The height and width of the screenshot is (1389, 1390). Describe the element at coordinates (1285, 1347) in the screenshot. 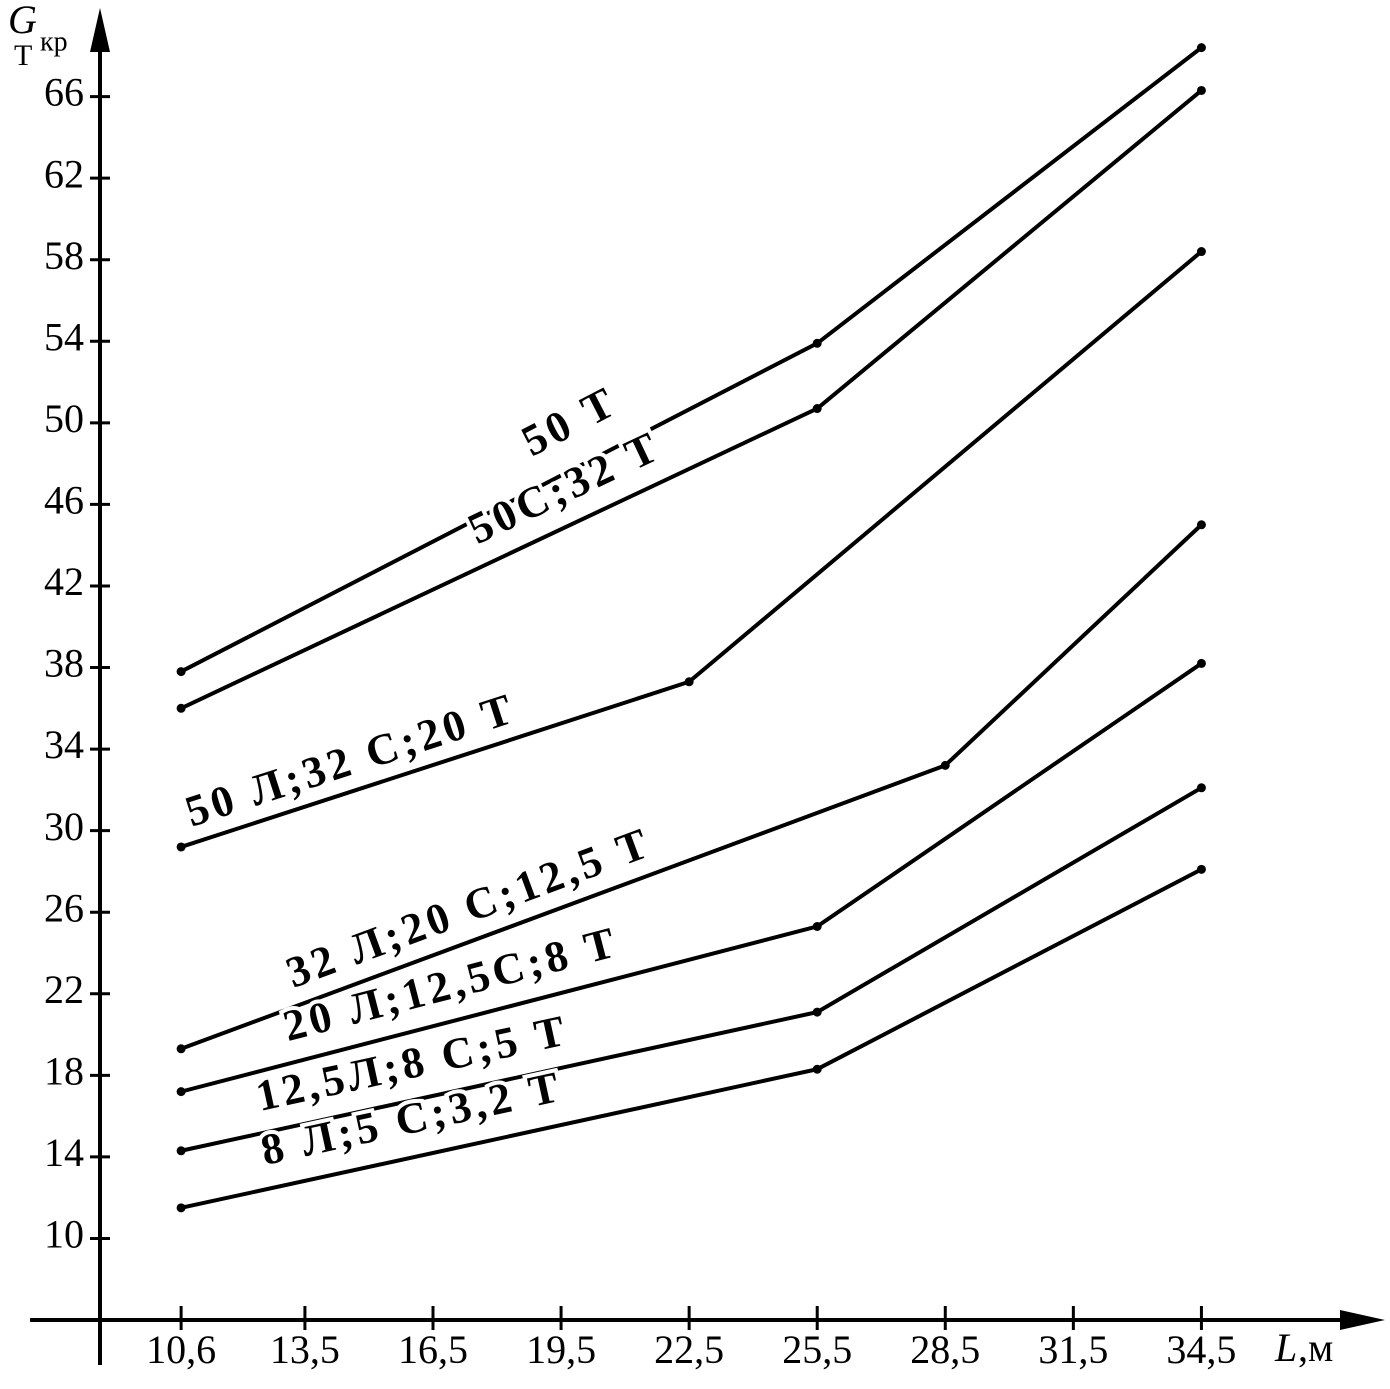

I see `x-label-symbol: L` at that location.